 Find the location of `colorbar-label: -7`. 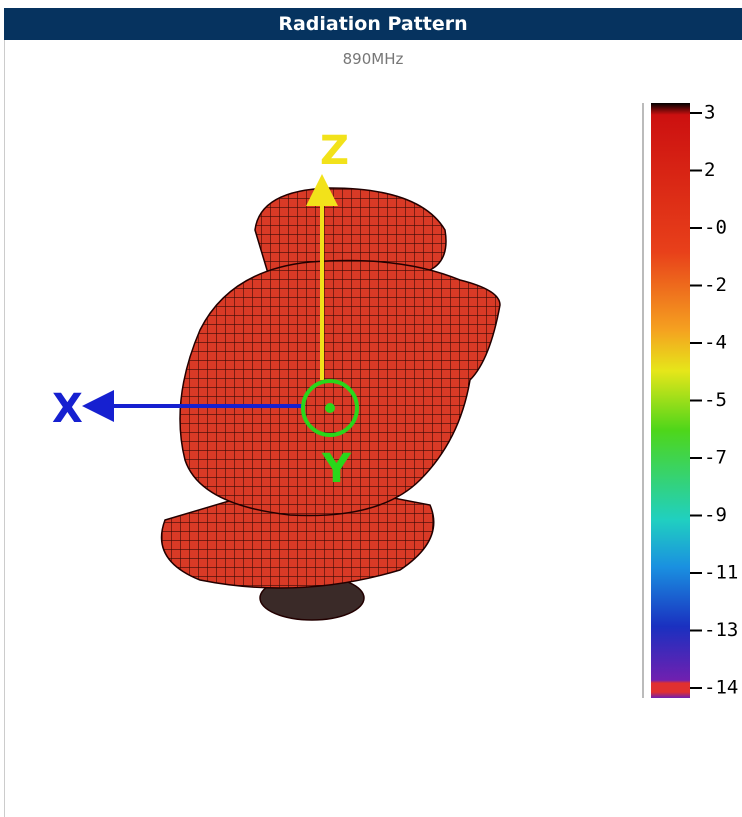

colorbar-label: -7 is located at coordinates (715, 458).